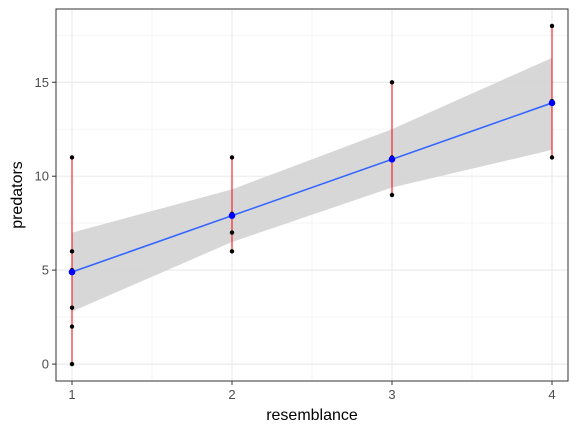 The width and height of the screenshot is (576, 432). I want to click on x-tick-label: 2, so click(231, 394).